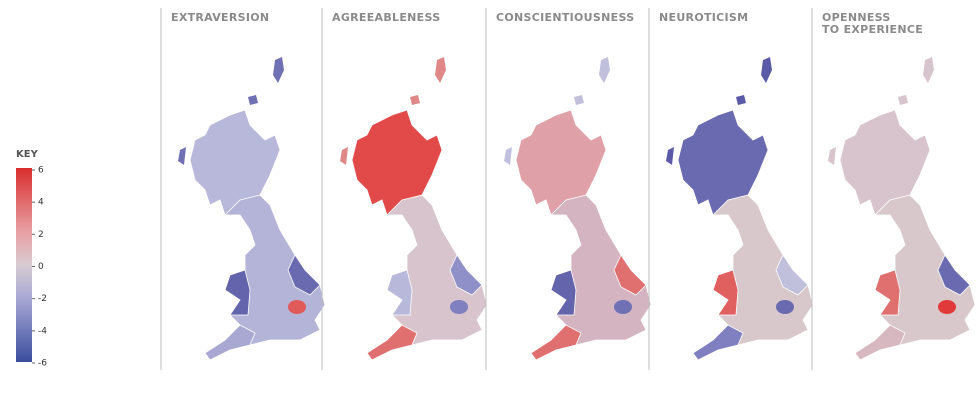  Describe the element at coordinates (41, 235) in the screenshot. I see `key-label: 2` at that location.